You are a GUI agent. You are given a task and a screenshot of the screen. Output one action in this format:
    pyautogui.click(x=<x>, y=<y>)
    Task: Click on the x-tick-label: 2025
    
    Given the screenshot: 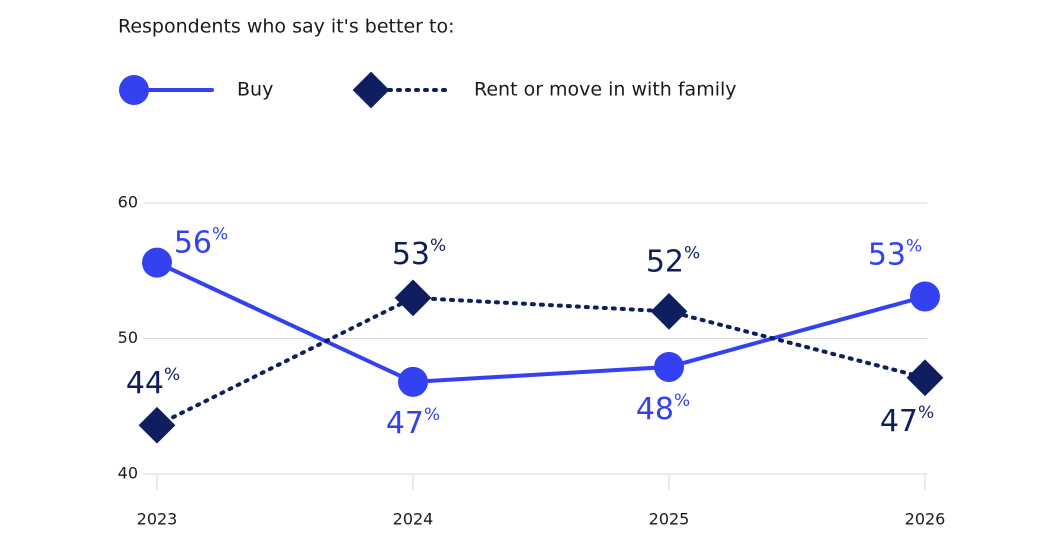 What is the action you would take?
    pyautogui.click(x=669, y=519)
    